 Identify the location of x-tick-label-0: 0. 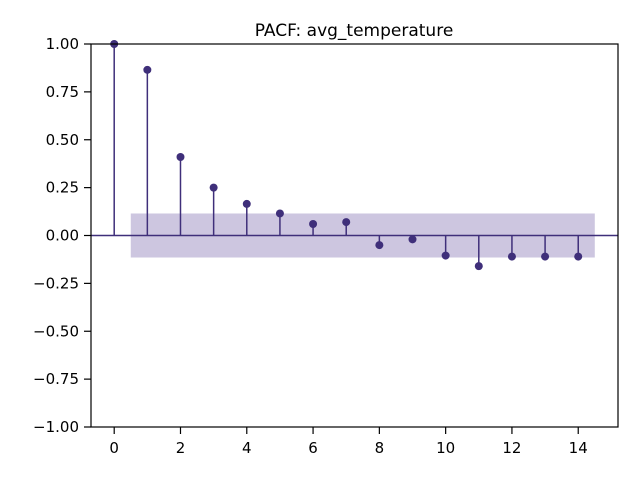
(114, 448).